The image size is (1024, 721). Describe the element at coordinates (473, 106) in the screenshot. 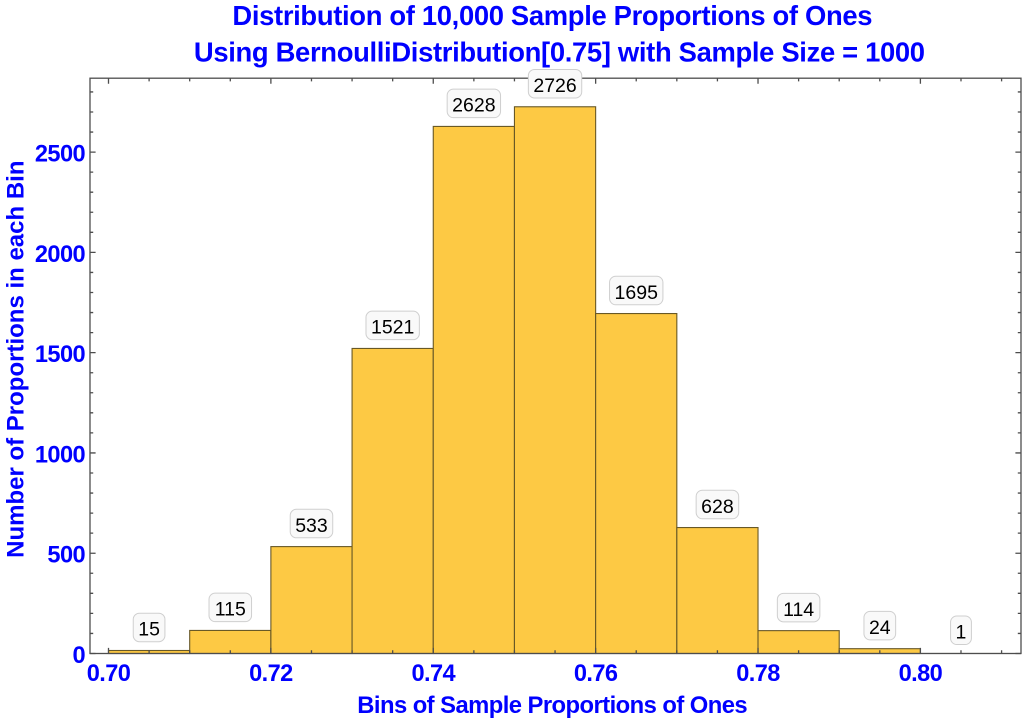

I see `svg-text: 2628` at that location.